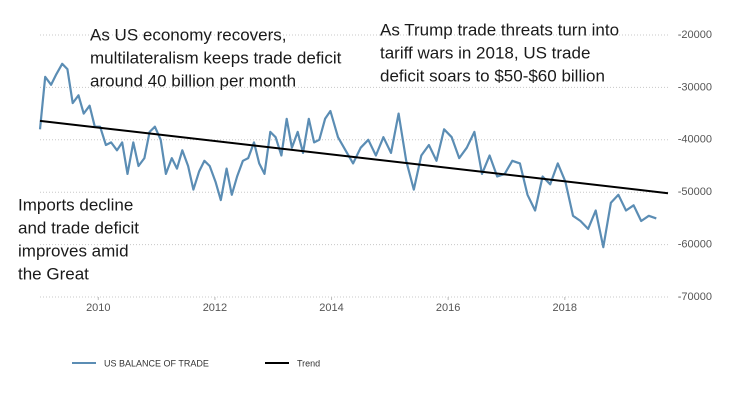 The image size is (736, 400). Describe the element at coordinates (188, 34) in the screenshot. I see `annotation: As US economy recovers,` at that location.